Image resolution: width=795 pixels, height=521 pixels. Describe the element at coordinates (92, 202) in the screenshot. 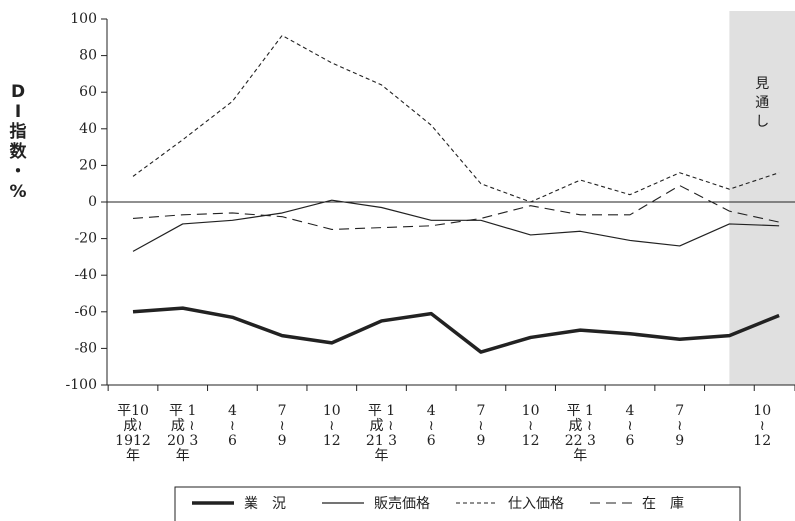

I see `y-tick-label: 0` at that location.